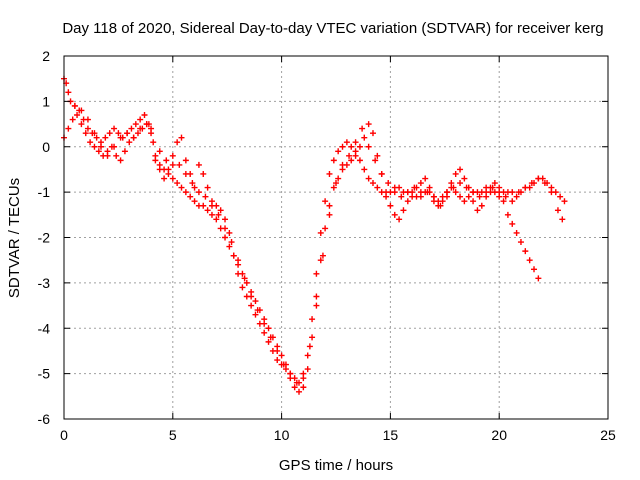 This screenshot has height=480, width=640. I want to click on x-axis-label: GPS time / hours, so click(336, 465).